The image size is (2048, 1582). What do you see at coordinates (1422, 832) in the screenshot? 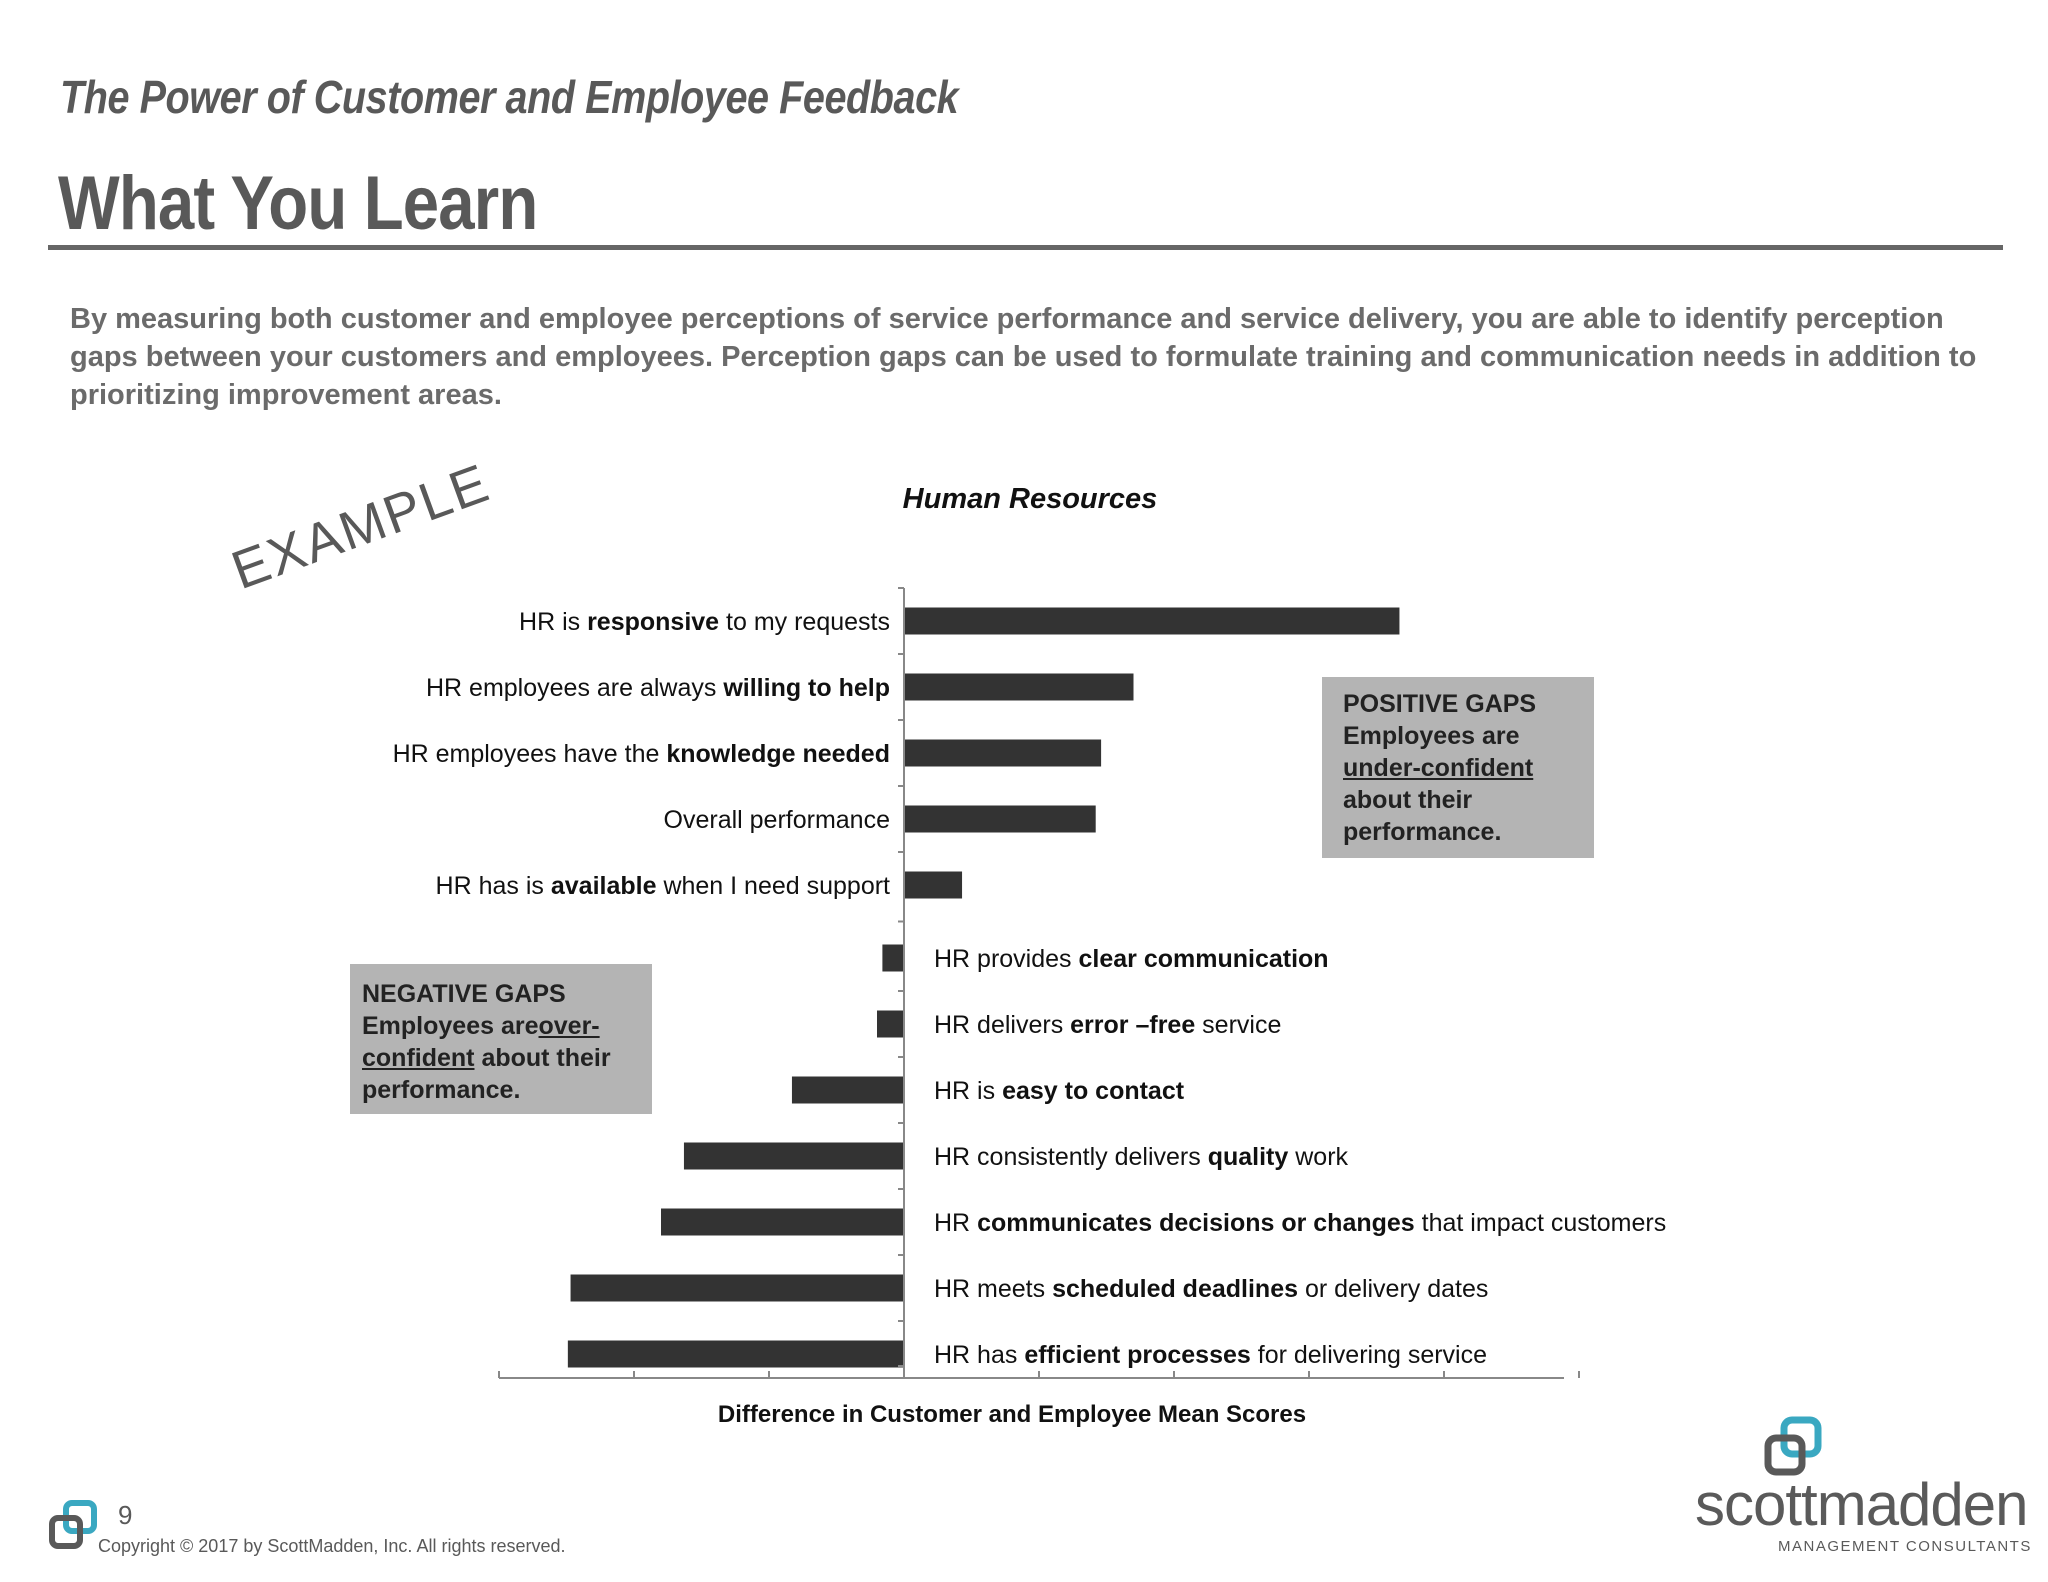
I see `positive-gaps-line-4: performance.` at bounding box center [1422, 832].